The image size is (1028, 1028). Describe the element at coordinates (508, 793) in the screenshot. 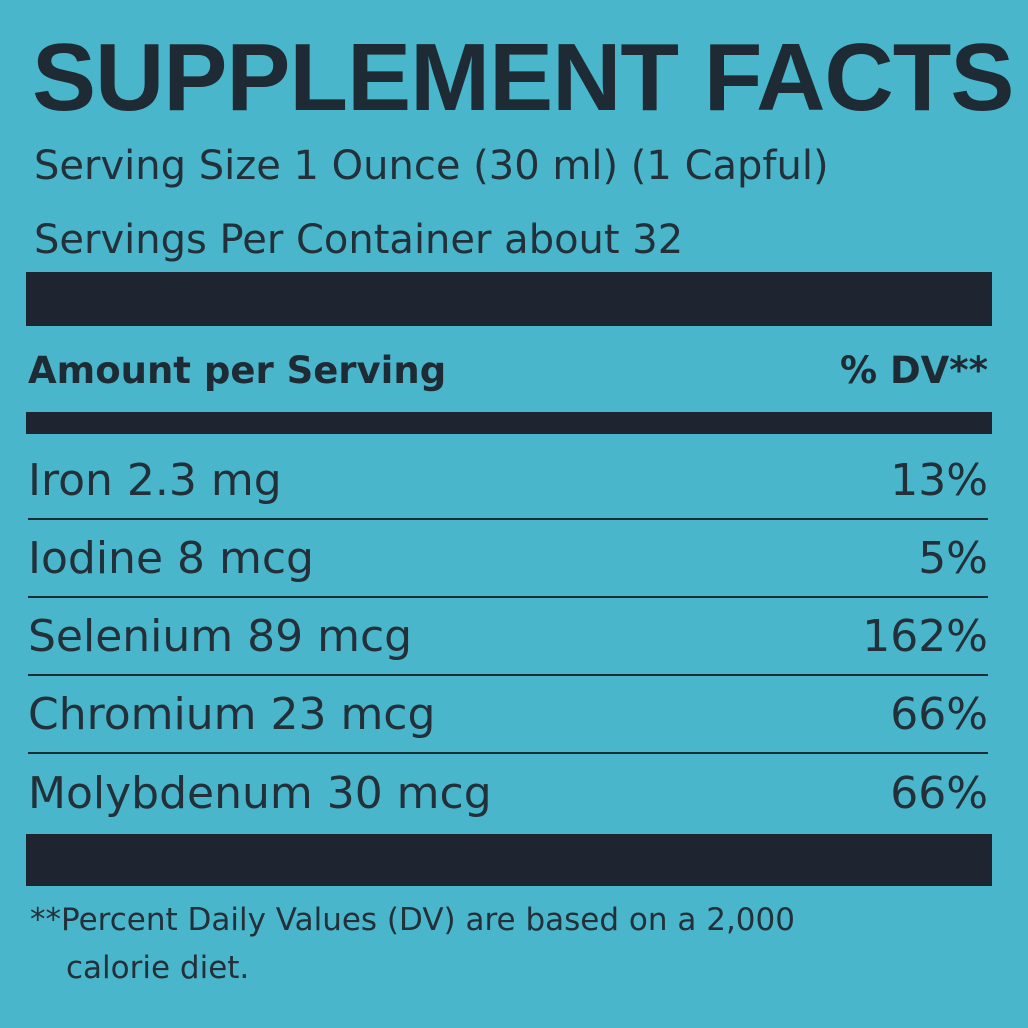

I see `nutrient-row-molybdenum: Molybdenum 30 mcg 66%` at that location.